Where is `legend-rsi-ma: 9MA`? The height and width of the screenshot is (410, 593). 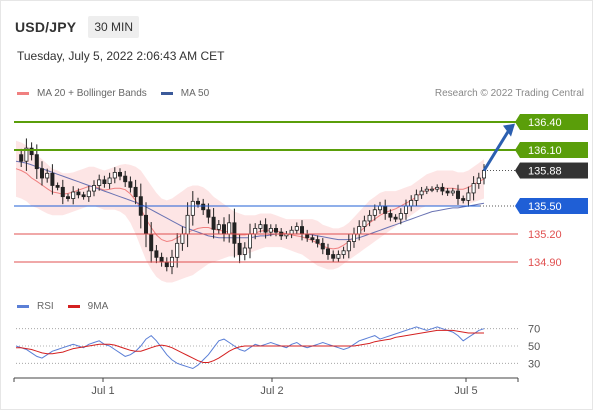 legend-rsi-ma: 9MA is located at coordinates (88, 306).